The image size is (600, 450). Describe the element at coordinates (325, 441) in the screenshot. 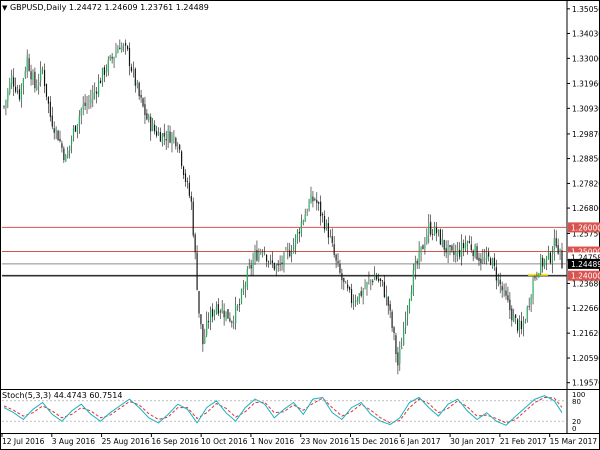

I see `time-tick-label: 23 Nov 2016` at that location.